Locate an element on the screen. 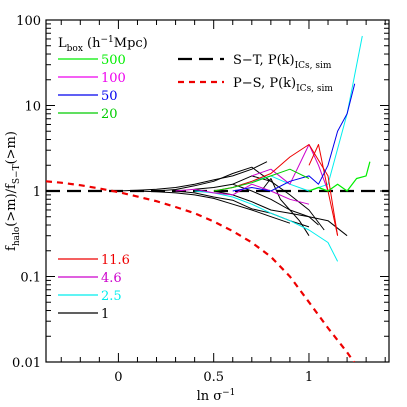 The height and width of the screenshot is (407, 407). y-tick-label: 1 is located at coordinates (37, 192).